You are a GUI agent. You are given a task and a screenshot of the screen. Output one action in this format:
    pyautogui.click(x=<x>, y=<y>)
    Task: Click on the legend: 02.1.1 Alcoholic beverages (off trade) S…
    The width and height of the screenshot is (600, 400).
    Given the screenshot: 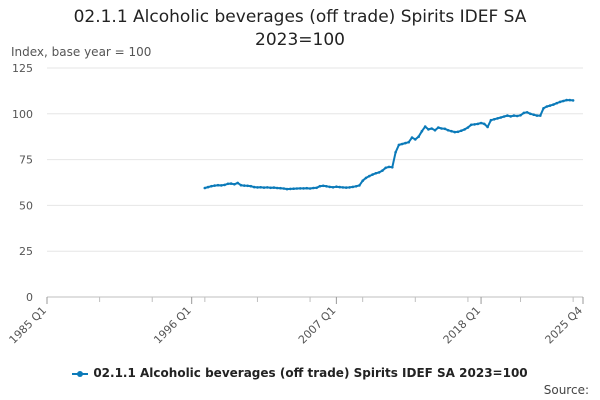 What is the action you would take?
    pyautogui.click(x=300, y=373)
    